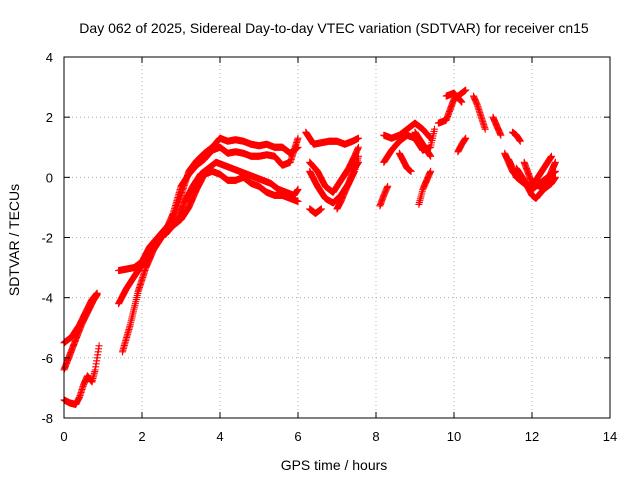 This screenshot has height=480, width=640. Describe the element at coordinates (49, 117) in the screenshot. I see `y-tick-label: 2` at that location.